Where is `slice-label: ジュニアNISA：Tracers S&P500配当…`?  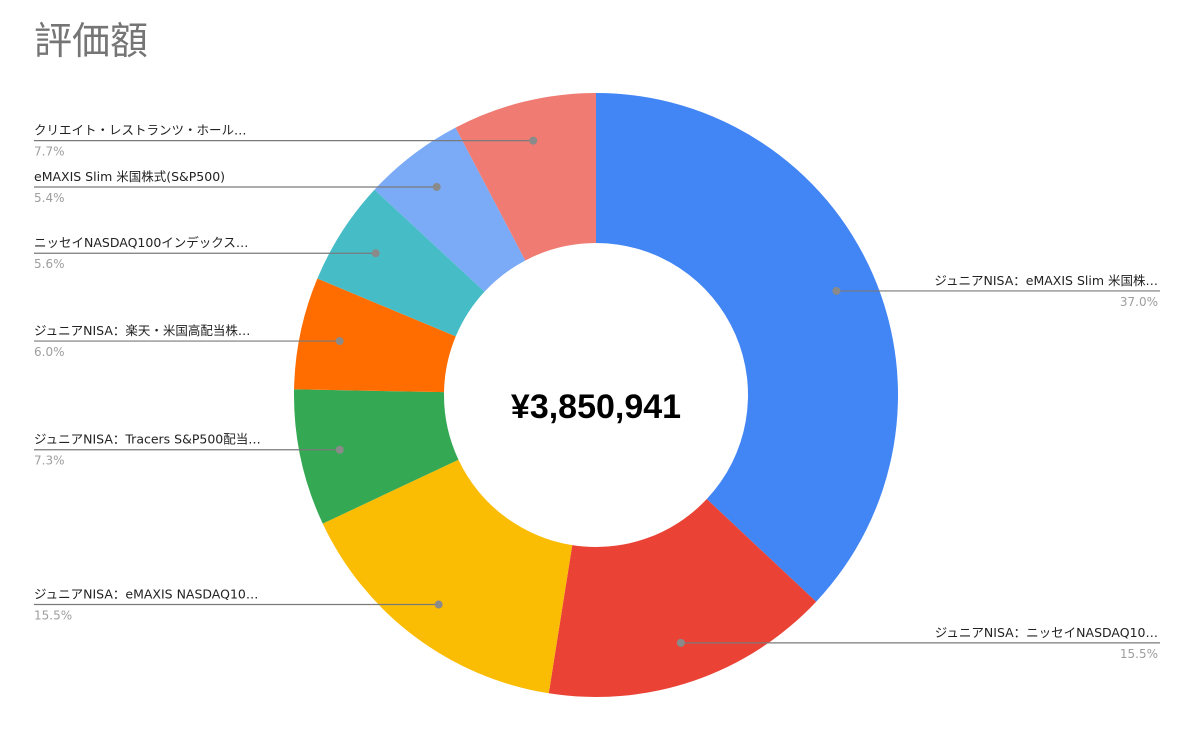
slice-label: ジュニアNISA：Tracers S&P500配当… is located at coordinates (147, 439).